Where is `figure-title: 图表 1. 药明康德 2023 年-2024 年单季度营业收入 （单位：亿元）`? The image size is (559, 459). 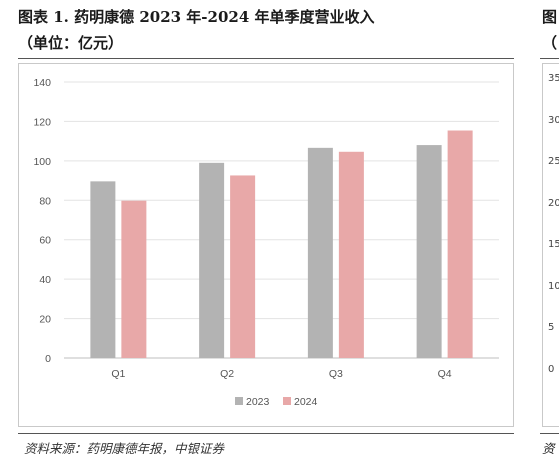 figure-title: 图表 1. 药明康德 2023 年-2024 年单季度营业收入 （单位：亿元） is located at coordinates (268, 30).